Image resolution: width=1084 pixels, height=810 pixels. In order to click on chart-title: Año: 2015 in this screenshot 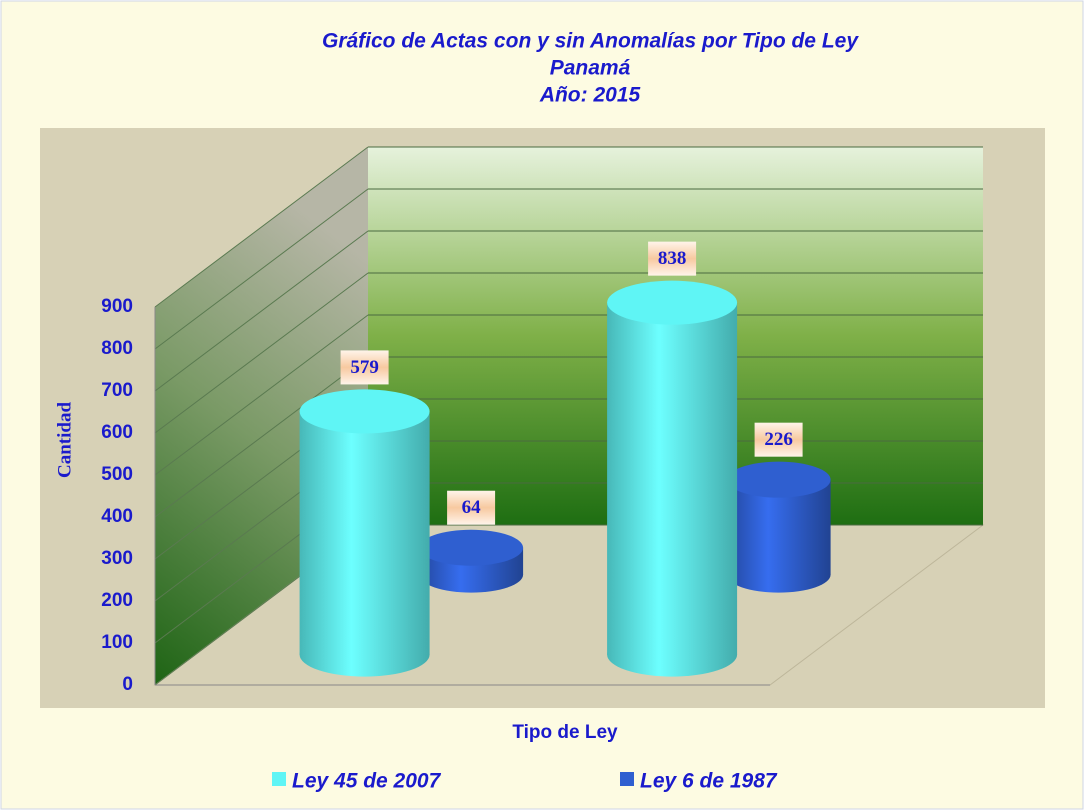, I will do `click(590, 95)`.